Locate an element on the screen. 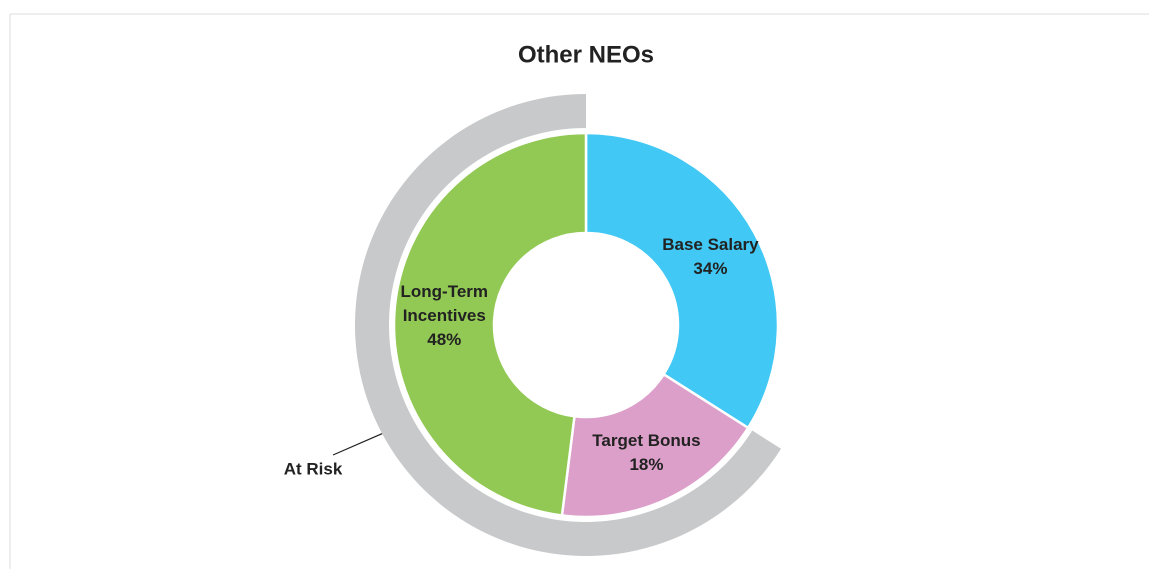 Image resolution: width=1149 pixels, height=569 pixels. category-label: Base Salary is located at coordinates (710, 244).